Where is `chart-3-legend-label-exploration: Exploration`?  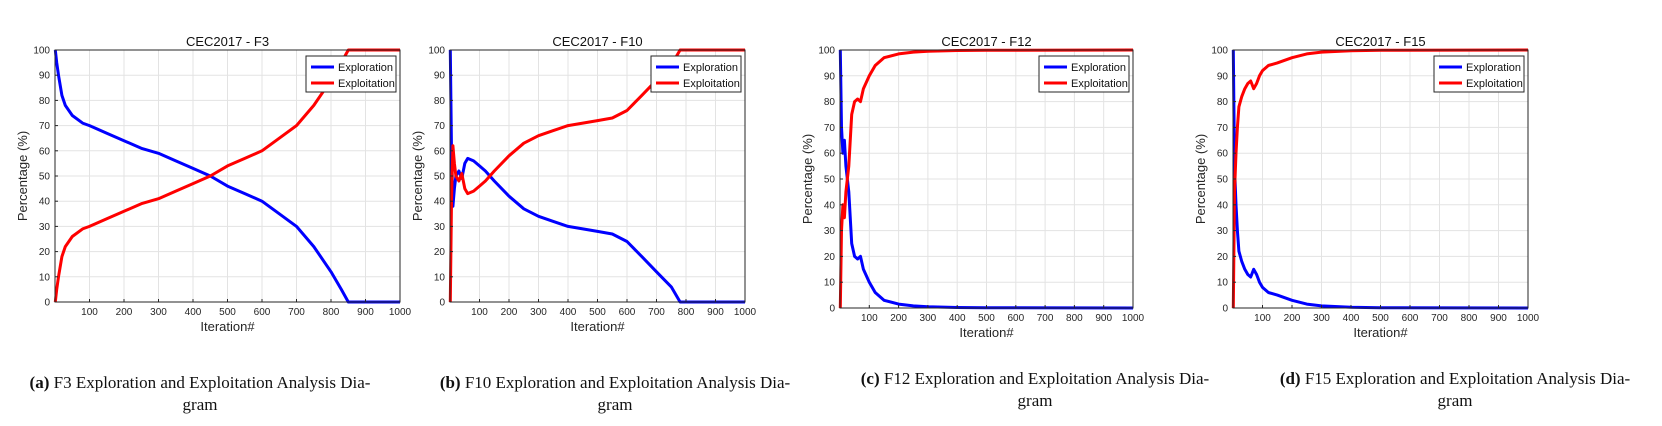 chart-3-legend-label-exploration: Exploration is located at coordinates (1493, 68).